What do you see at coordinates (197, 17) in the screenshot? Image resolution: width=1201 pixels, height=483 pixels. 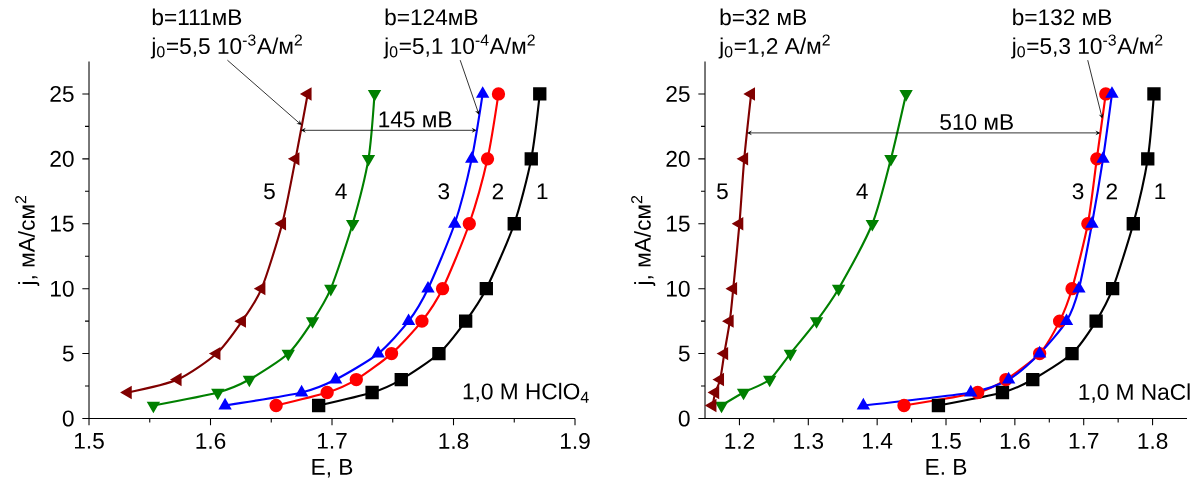 I see `text: b=111мВ` at bounding box center [197, 17].